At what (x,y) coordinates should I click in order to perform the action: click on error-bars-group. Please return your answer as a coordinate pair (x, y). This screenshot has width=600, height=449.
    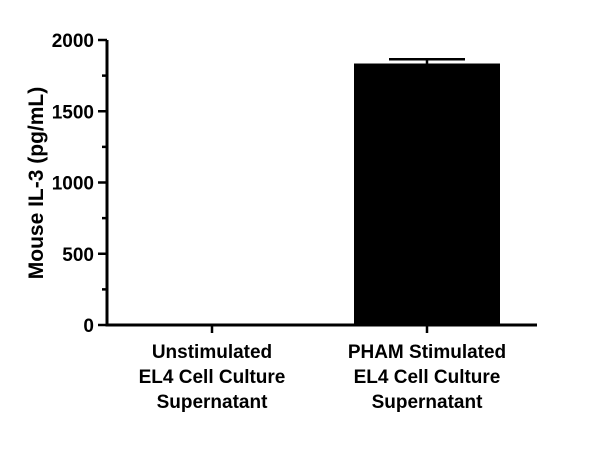
    Looking at the image, I should click on (427, 60).